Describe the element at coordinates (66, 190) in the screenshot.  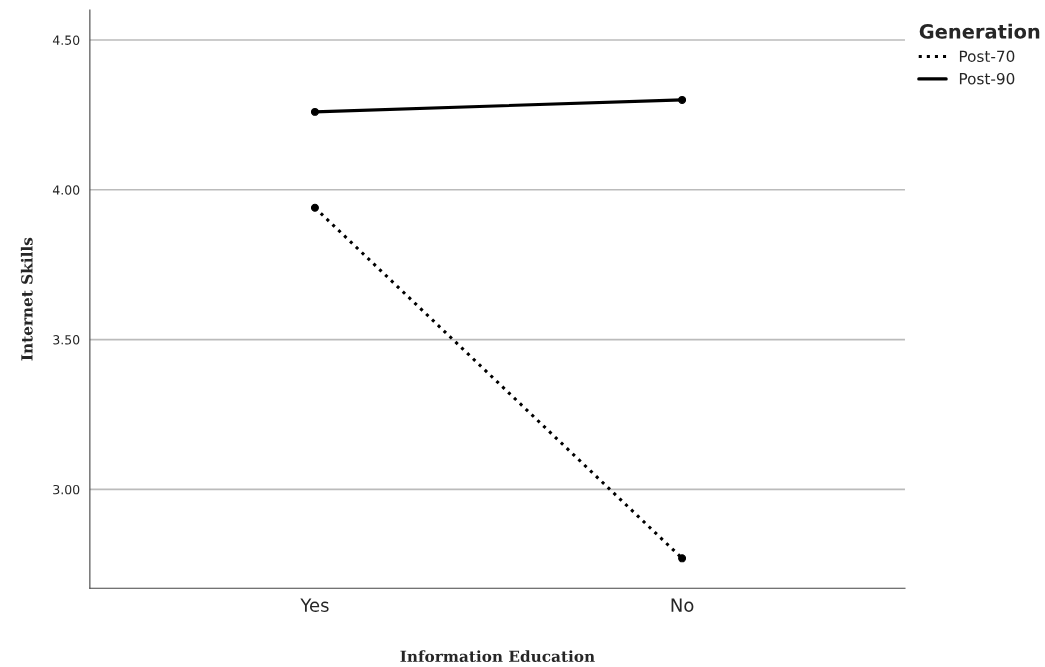
I see `y-tick-label: 4.00` at that location.